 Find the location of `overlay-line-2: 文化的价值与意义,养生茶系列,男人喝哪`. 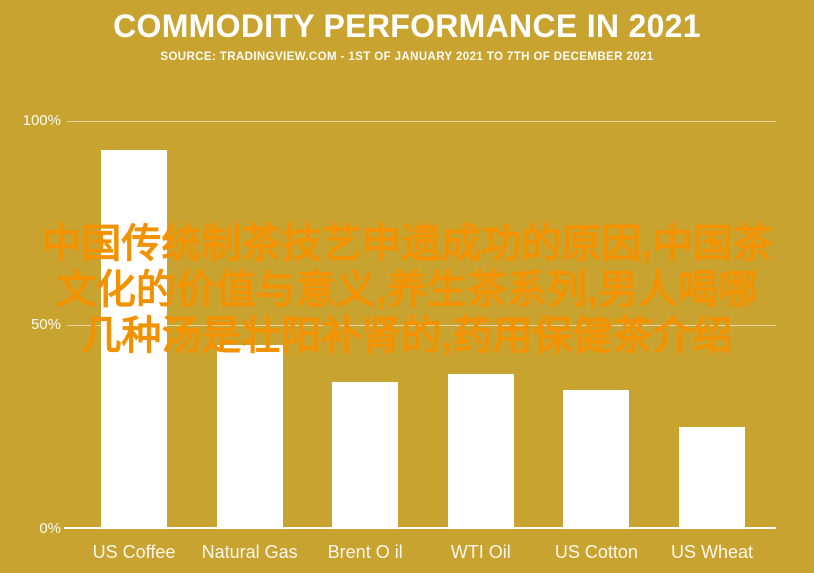

overlay-line-2: 文化的价值与意义,养生茶系列,男人喝哪 is located at coordinates (407, 290).